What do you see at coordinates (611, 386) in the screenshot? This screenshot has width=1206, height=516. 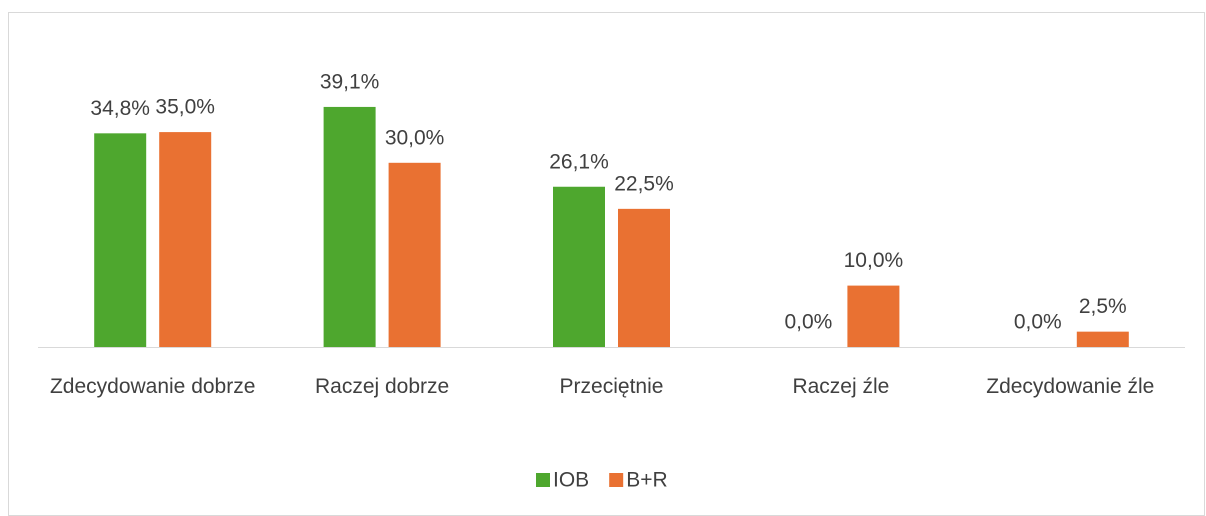 I see `x-tick-label: Przeciętnie` at bounding box center [611, 386].